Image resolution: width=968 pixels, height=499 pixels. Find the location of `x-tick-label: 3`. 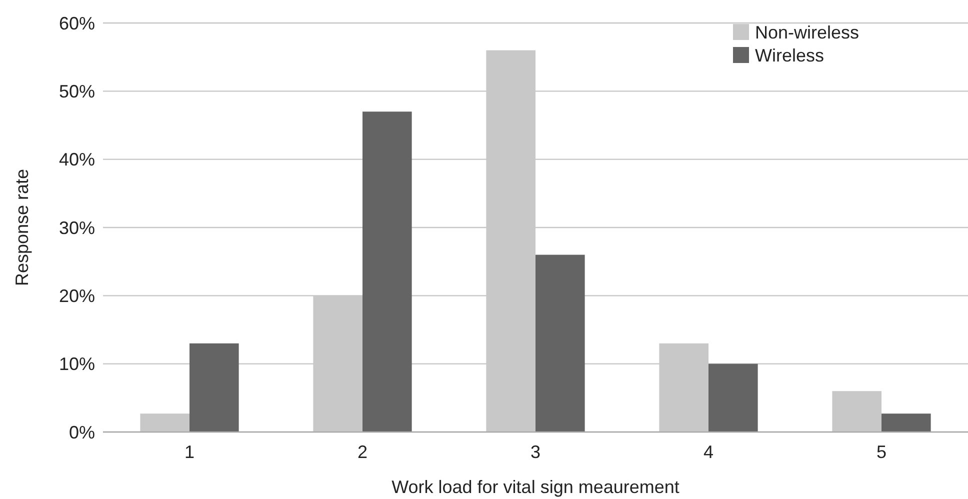

x-tick-label: 3 is located at coordinates (535, 452).